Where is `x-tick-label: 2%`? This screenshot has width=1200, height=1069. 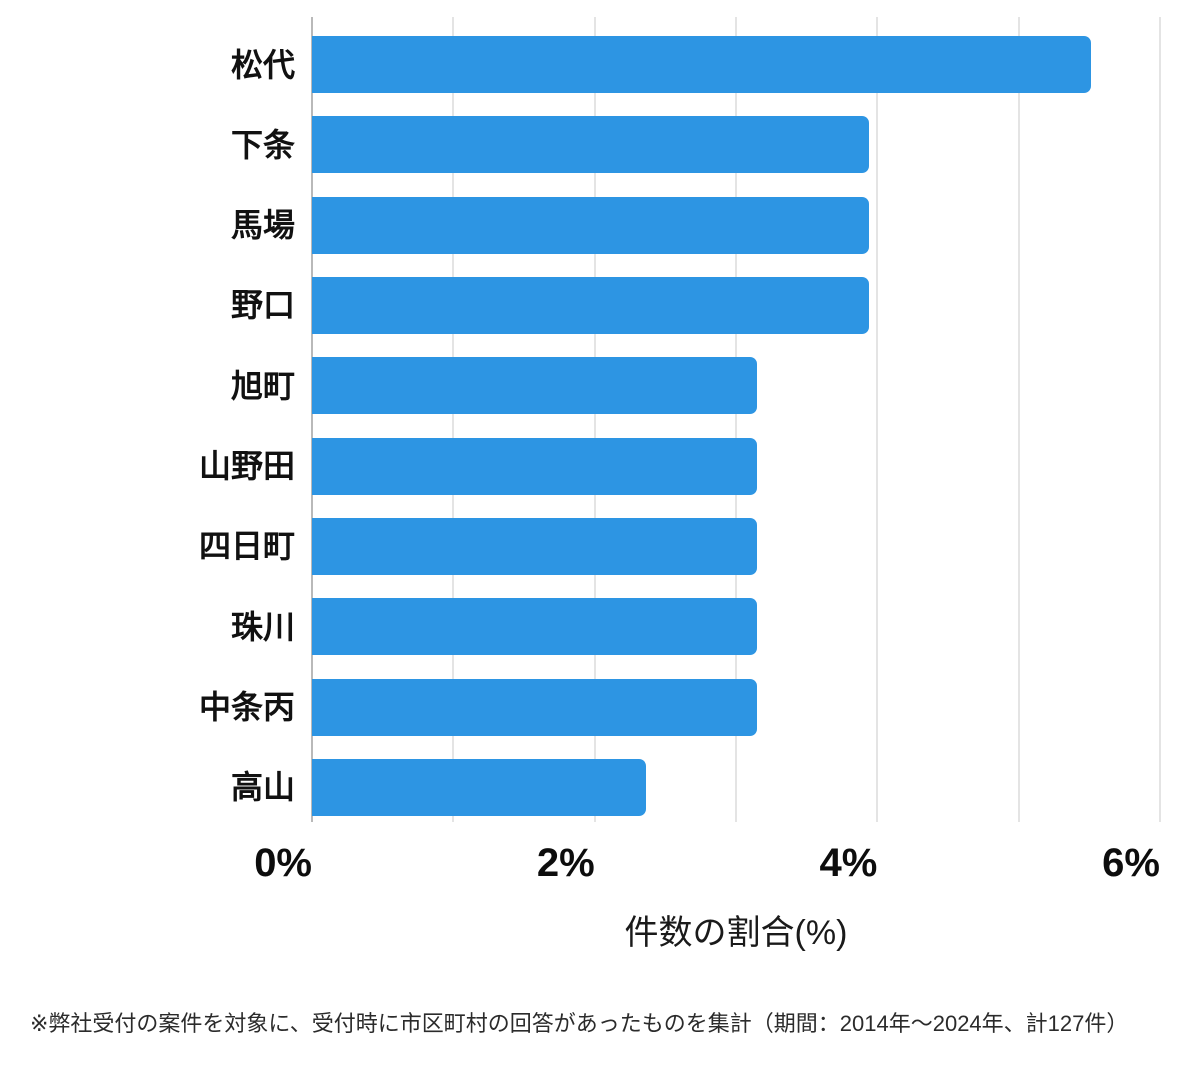
x-tick-label: 2% is located at coordinates (565, 863).